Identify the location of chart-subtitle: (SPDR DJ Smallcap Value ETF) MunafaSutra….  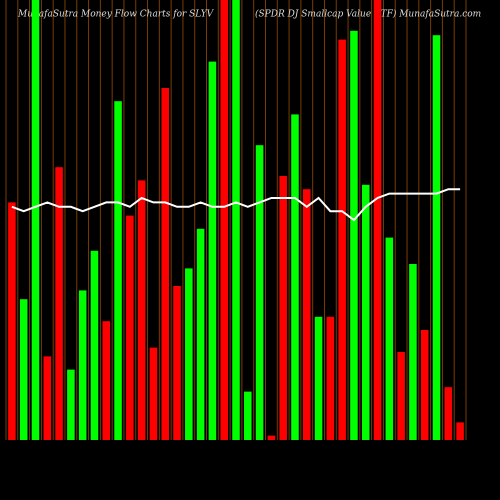
(368, 14).